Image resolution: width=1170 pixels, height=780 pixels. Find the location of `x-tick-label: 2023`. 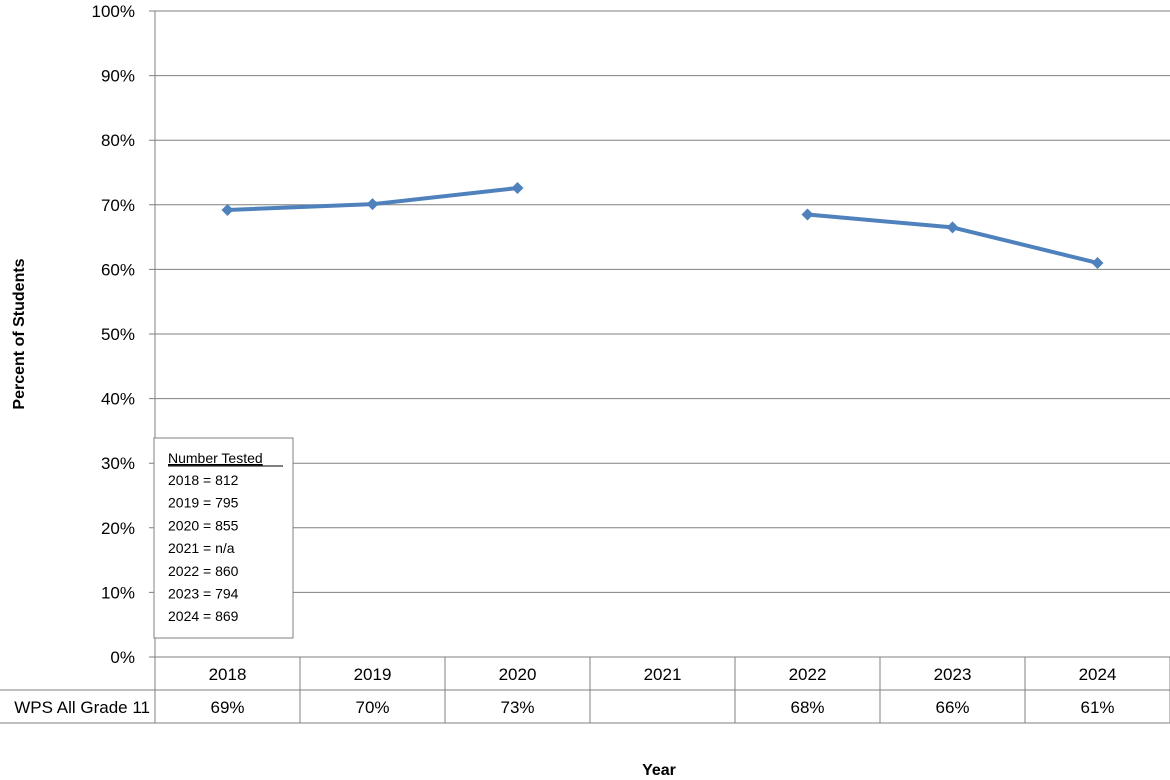

x-tick-label: 2023 is located at coordinates (953, 674).